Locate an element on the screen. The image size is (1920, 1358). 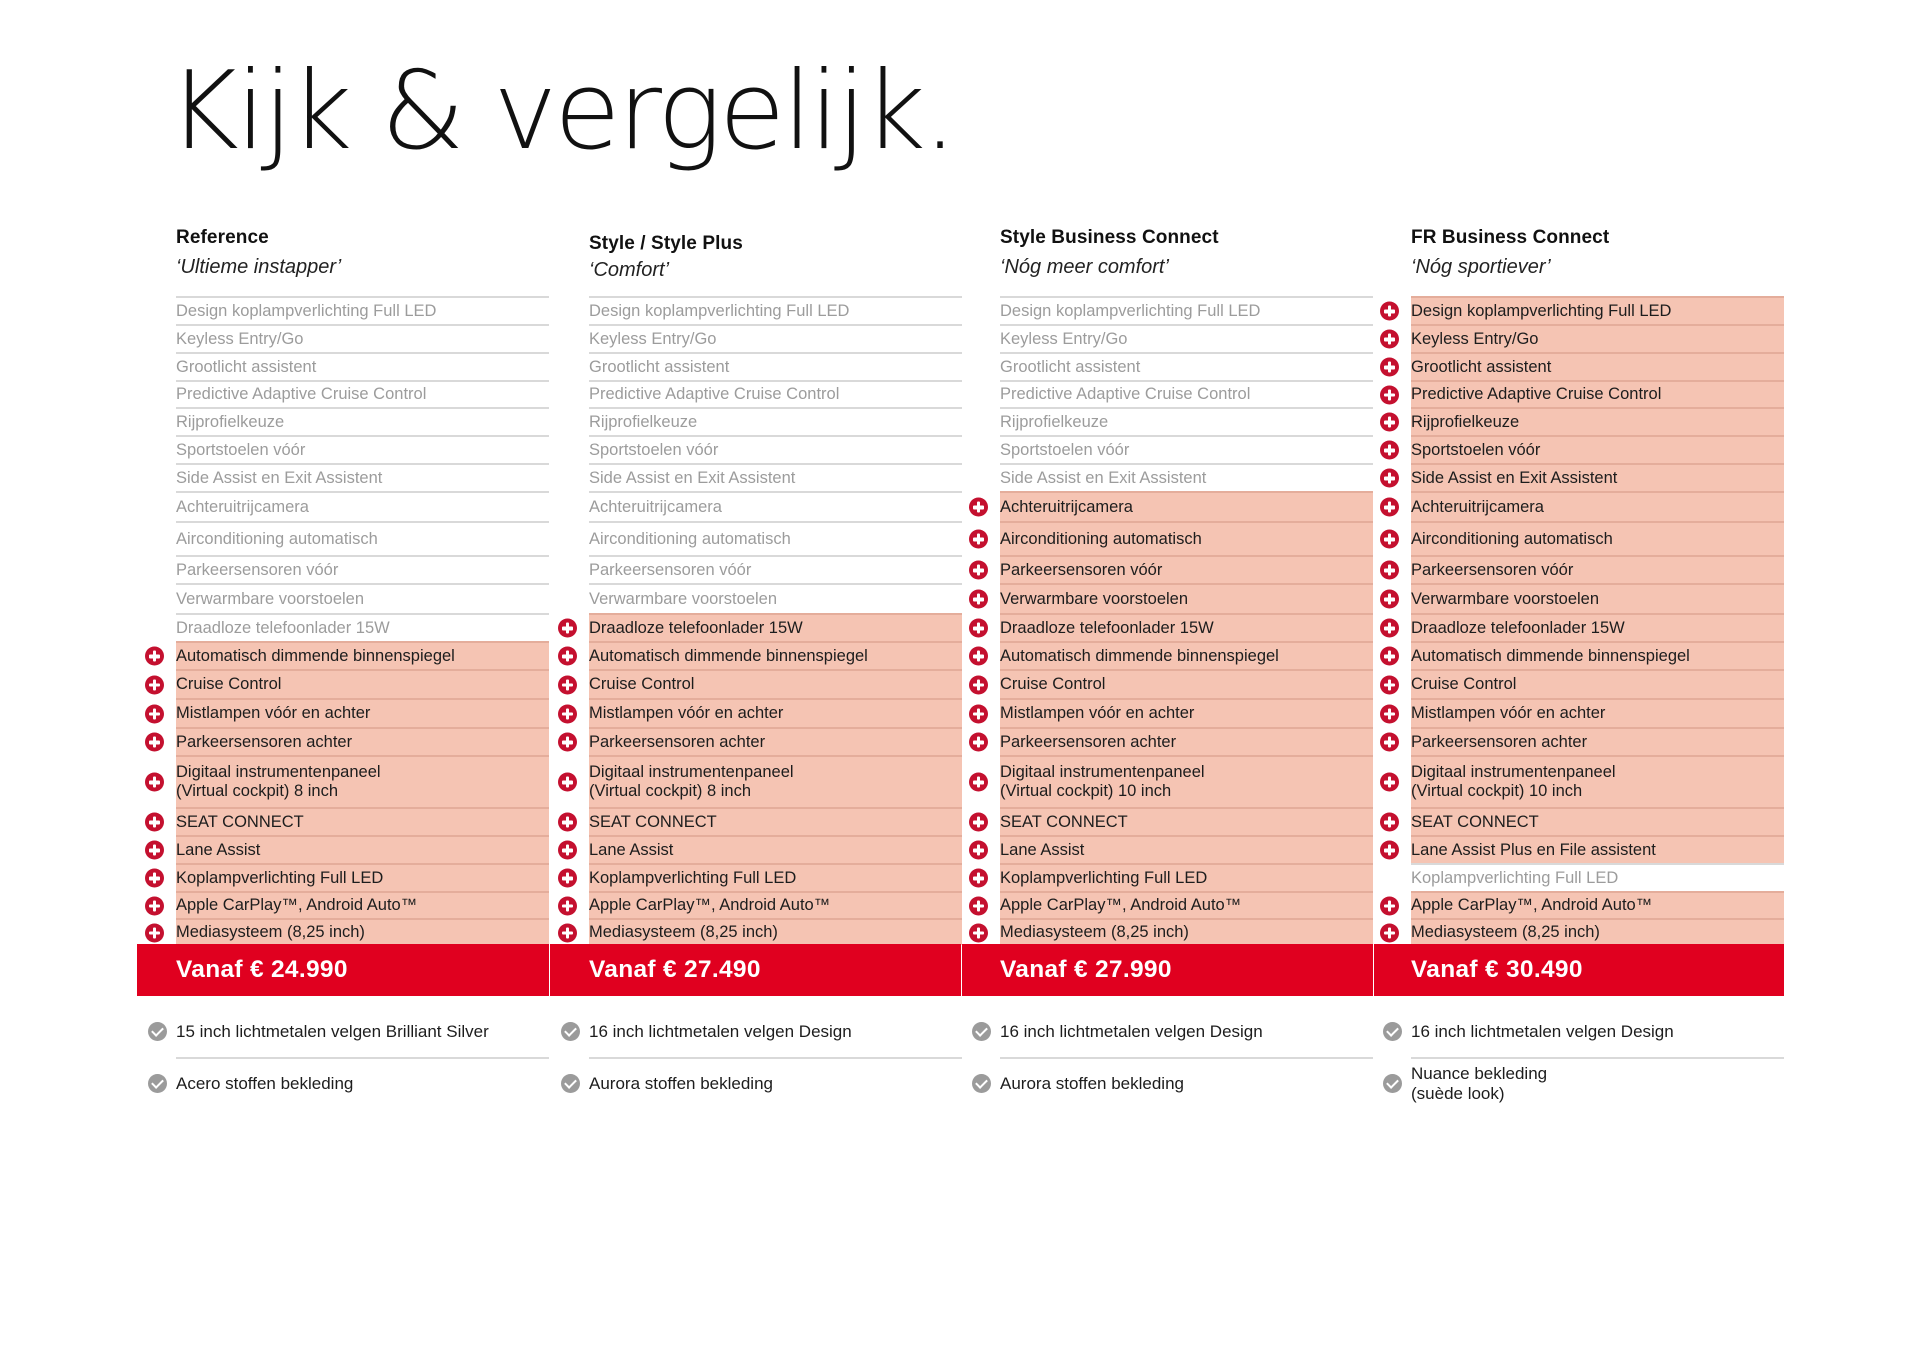
price-label: Vanaf € 27.990 is located at coordinates (1086, 969).